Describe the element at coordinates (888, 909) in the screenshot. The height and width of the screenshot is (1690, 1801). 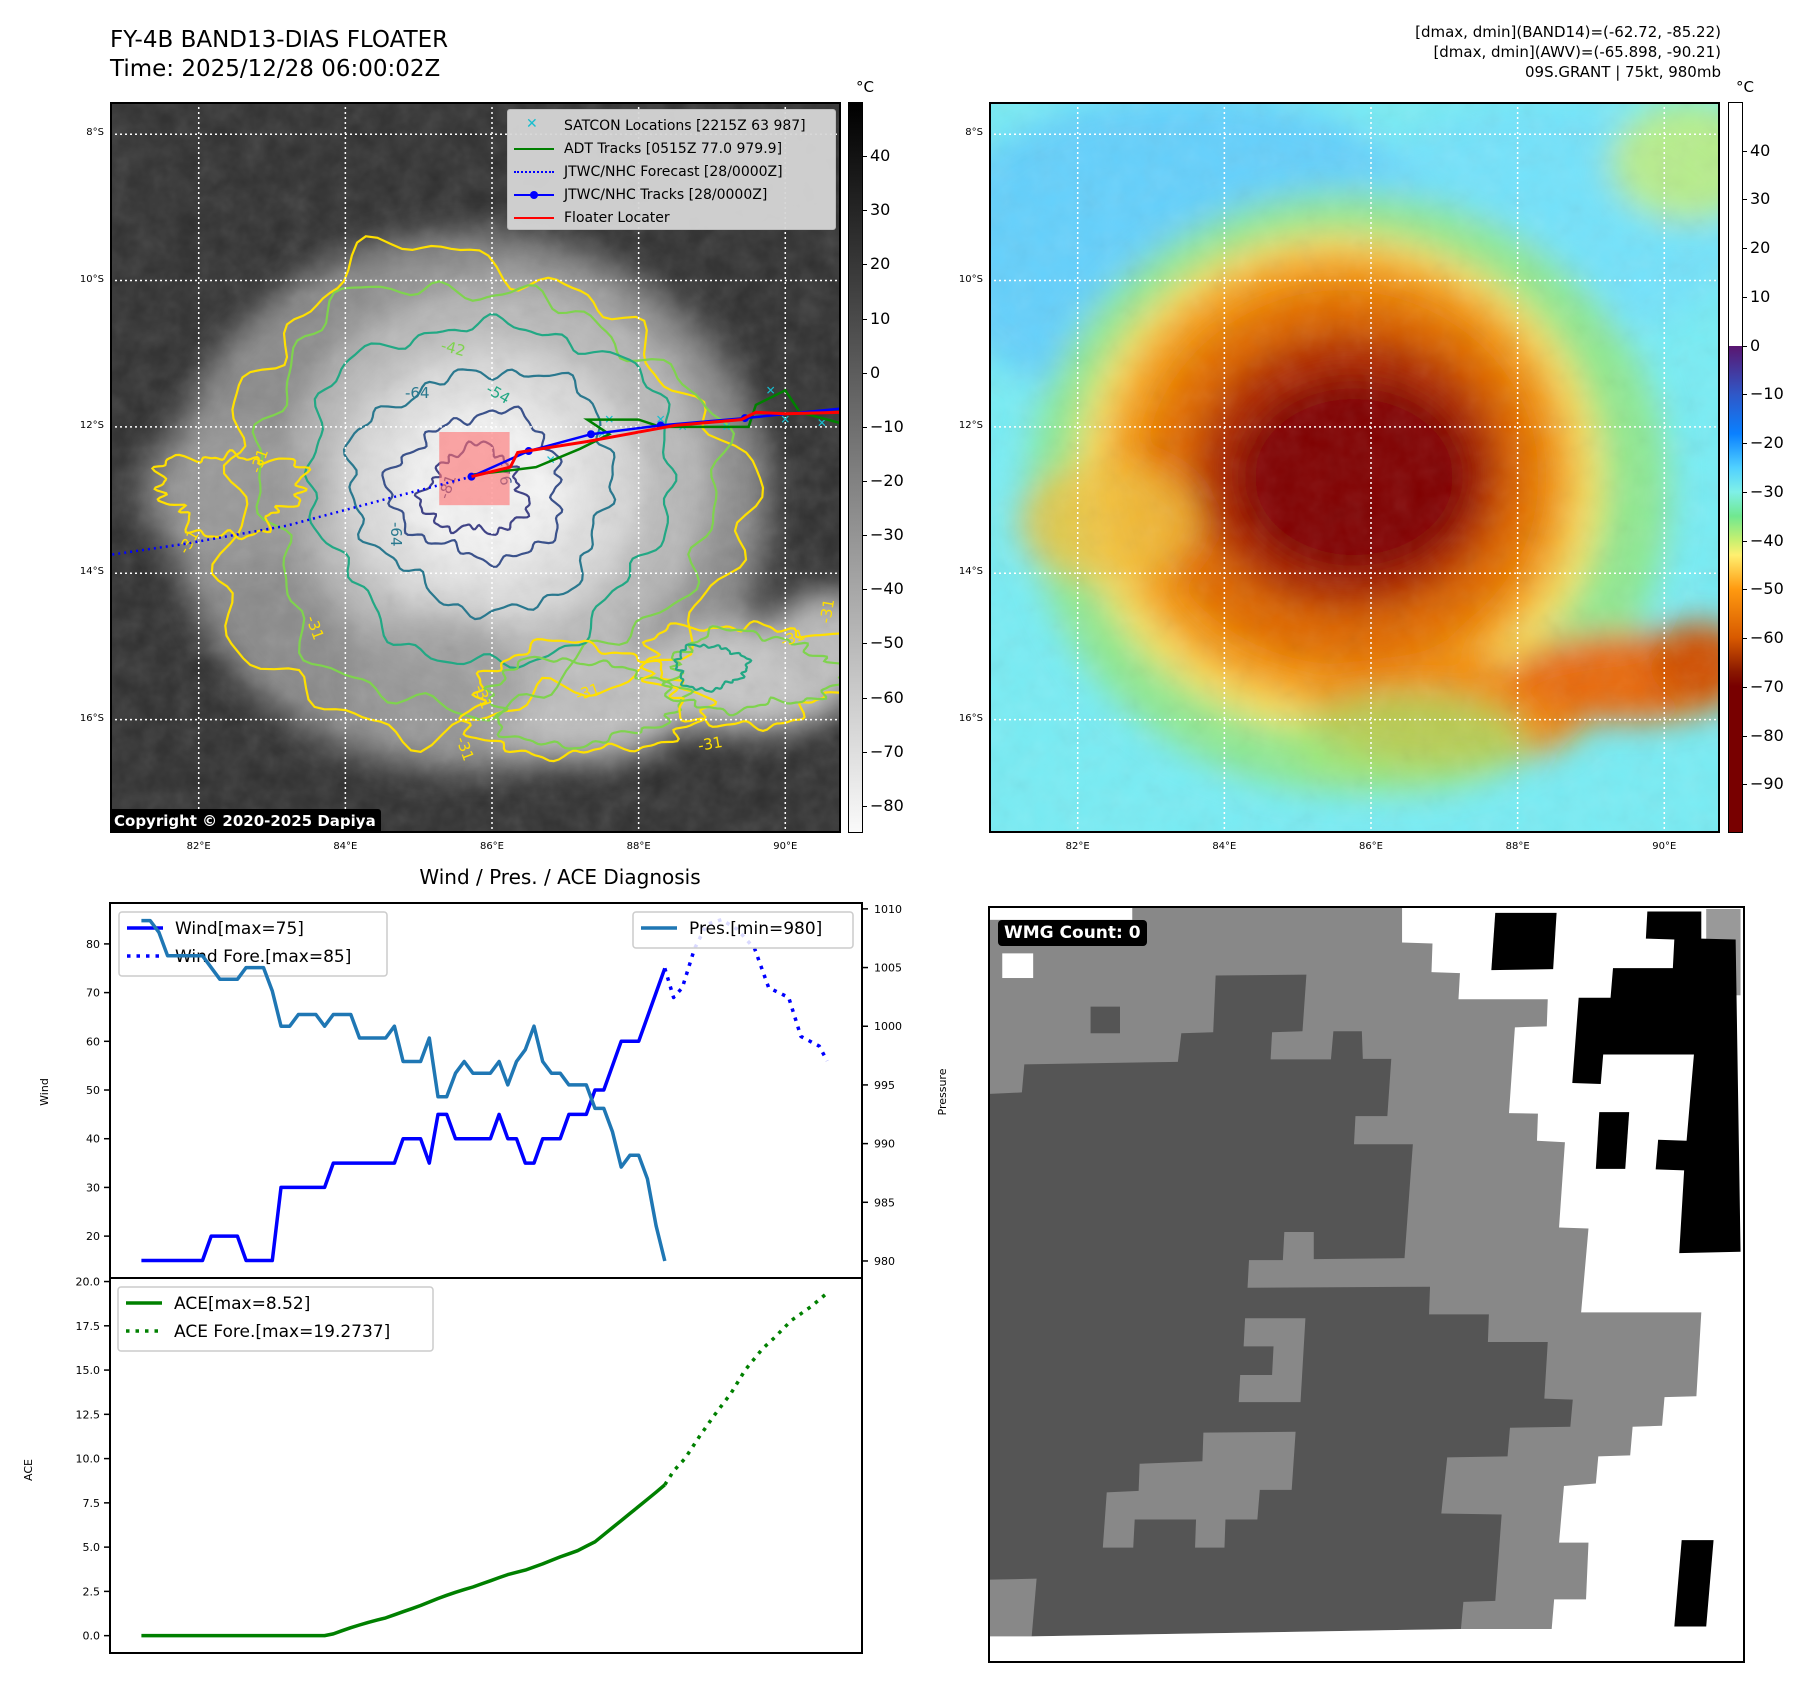
I see `y2-tick-label: 1010` at that location.